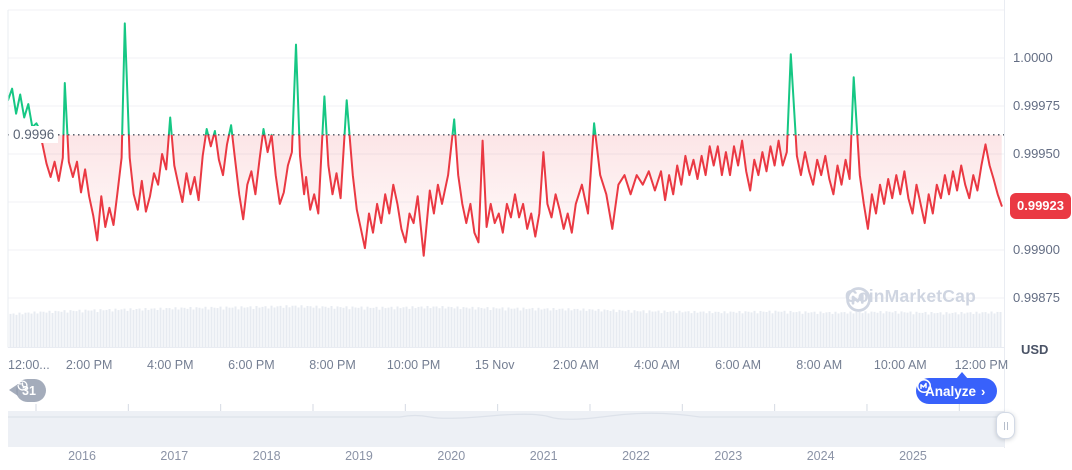  Describe the element at coordinates (575, 365) in the screenshot. I see `x-axis-label: 2:00 AM` at that location.